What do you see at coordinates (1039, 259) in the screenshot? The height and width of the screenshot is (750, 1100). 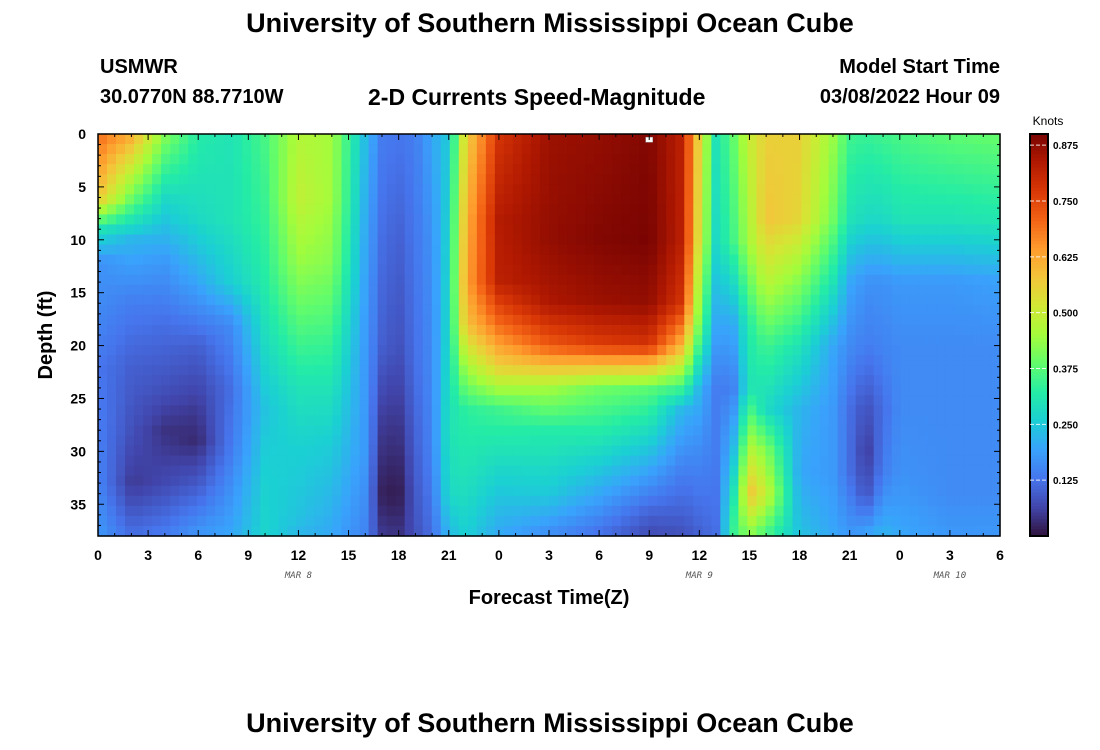 I see `colorbar-swatch` at bounding box center [1039, 259].